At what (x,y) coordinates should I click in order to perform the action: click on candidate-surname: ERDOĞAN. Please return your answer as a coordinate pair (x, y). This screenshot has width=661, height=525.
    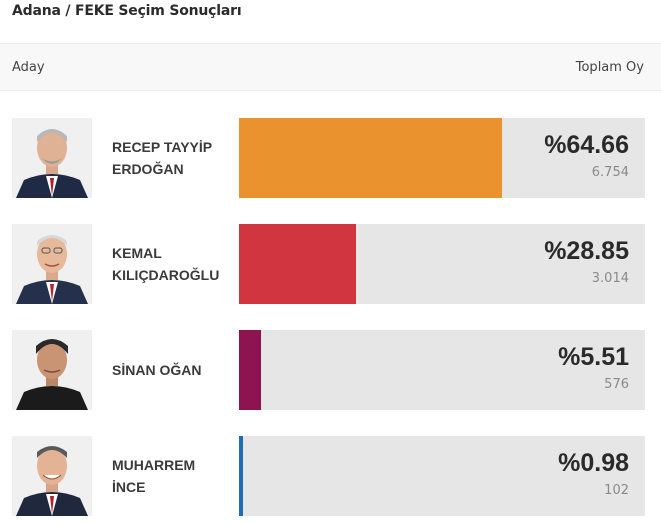
    Looking at the image, I should click on (148, 169).